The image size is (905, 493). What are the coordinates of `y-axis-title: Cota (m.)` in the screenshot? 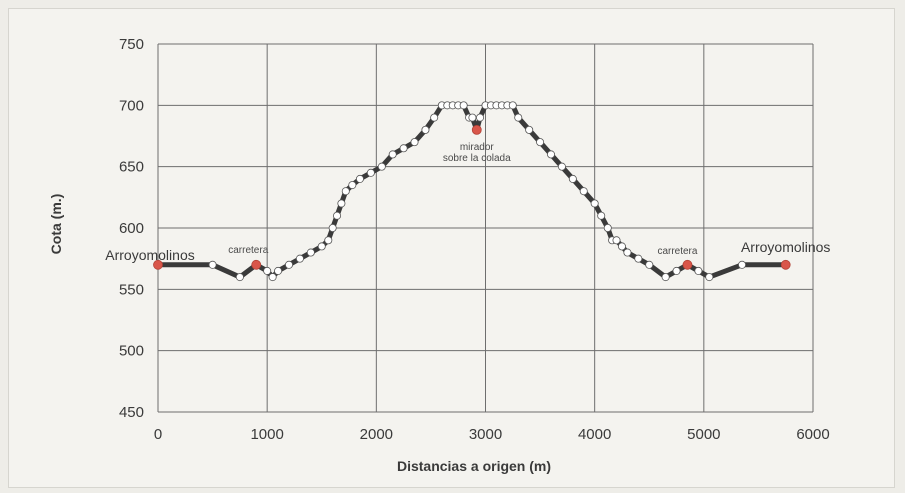 It's located at (56, 224).